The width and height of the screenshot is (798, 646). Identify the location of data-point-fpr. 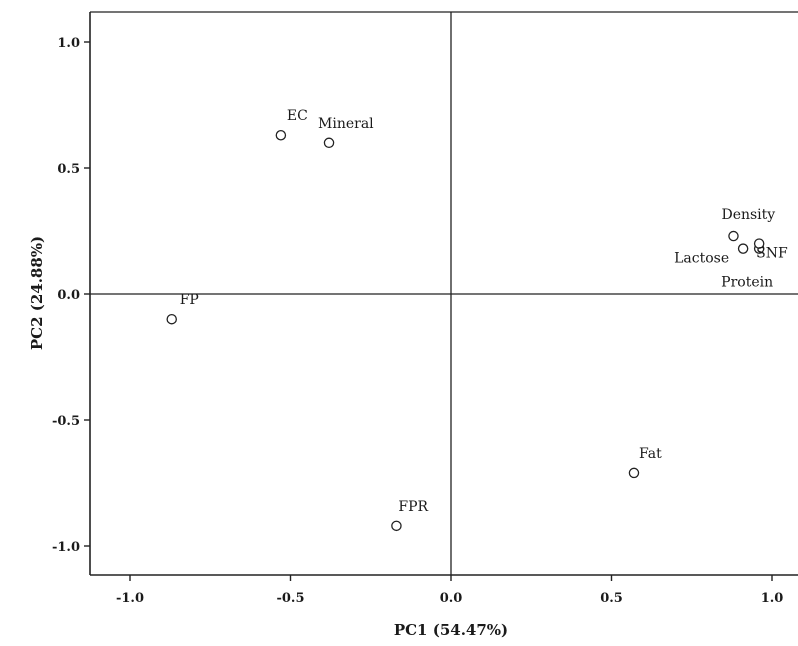
(396, 526).